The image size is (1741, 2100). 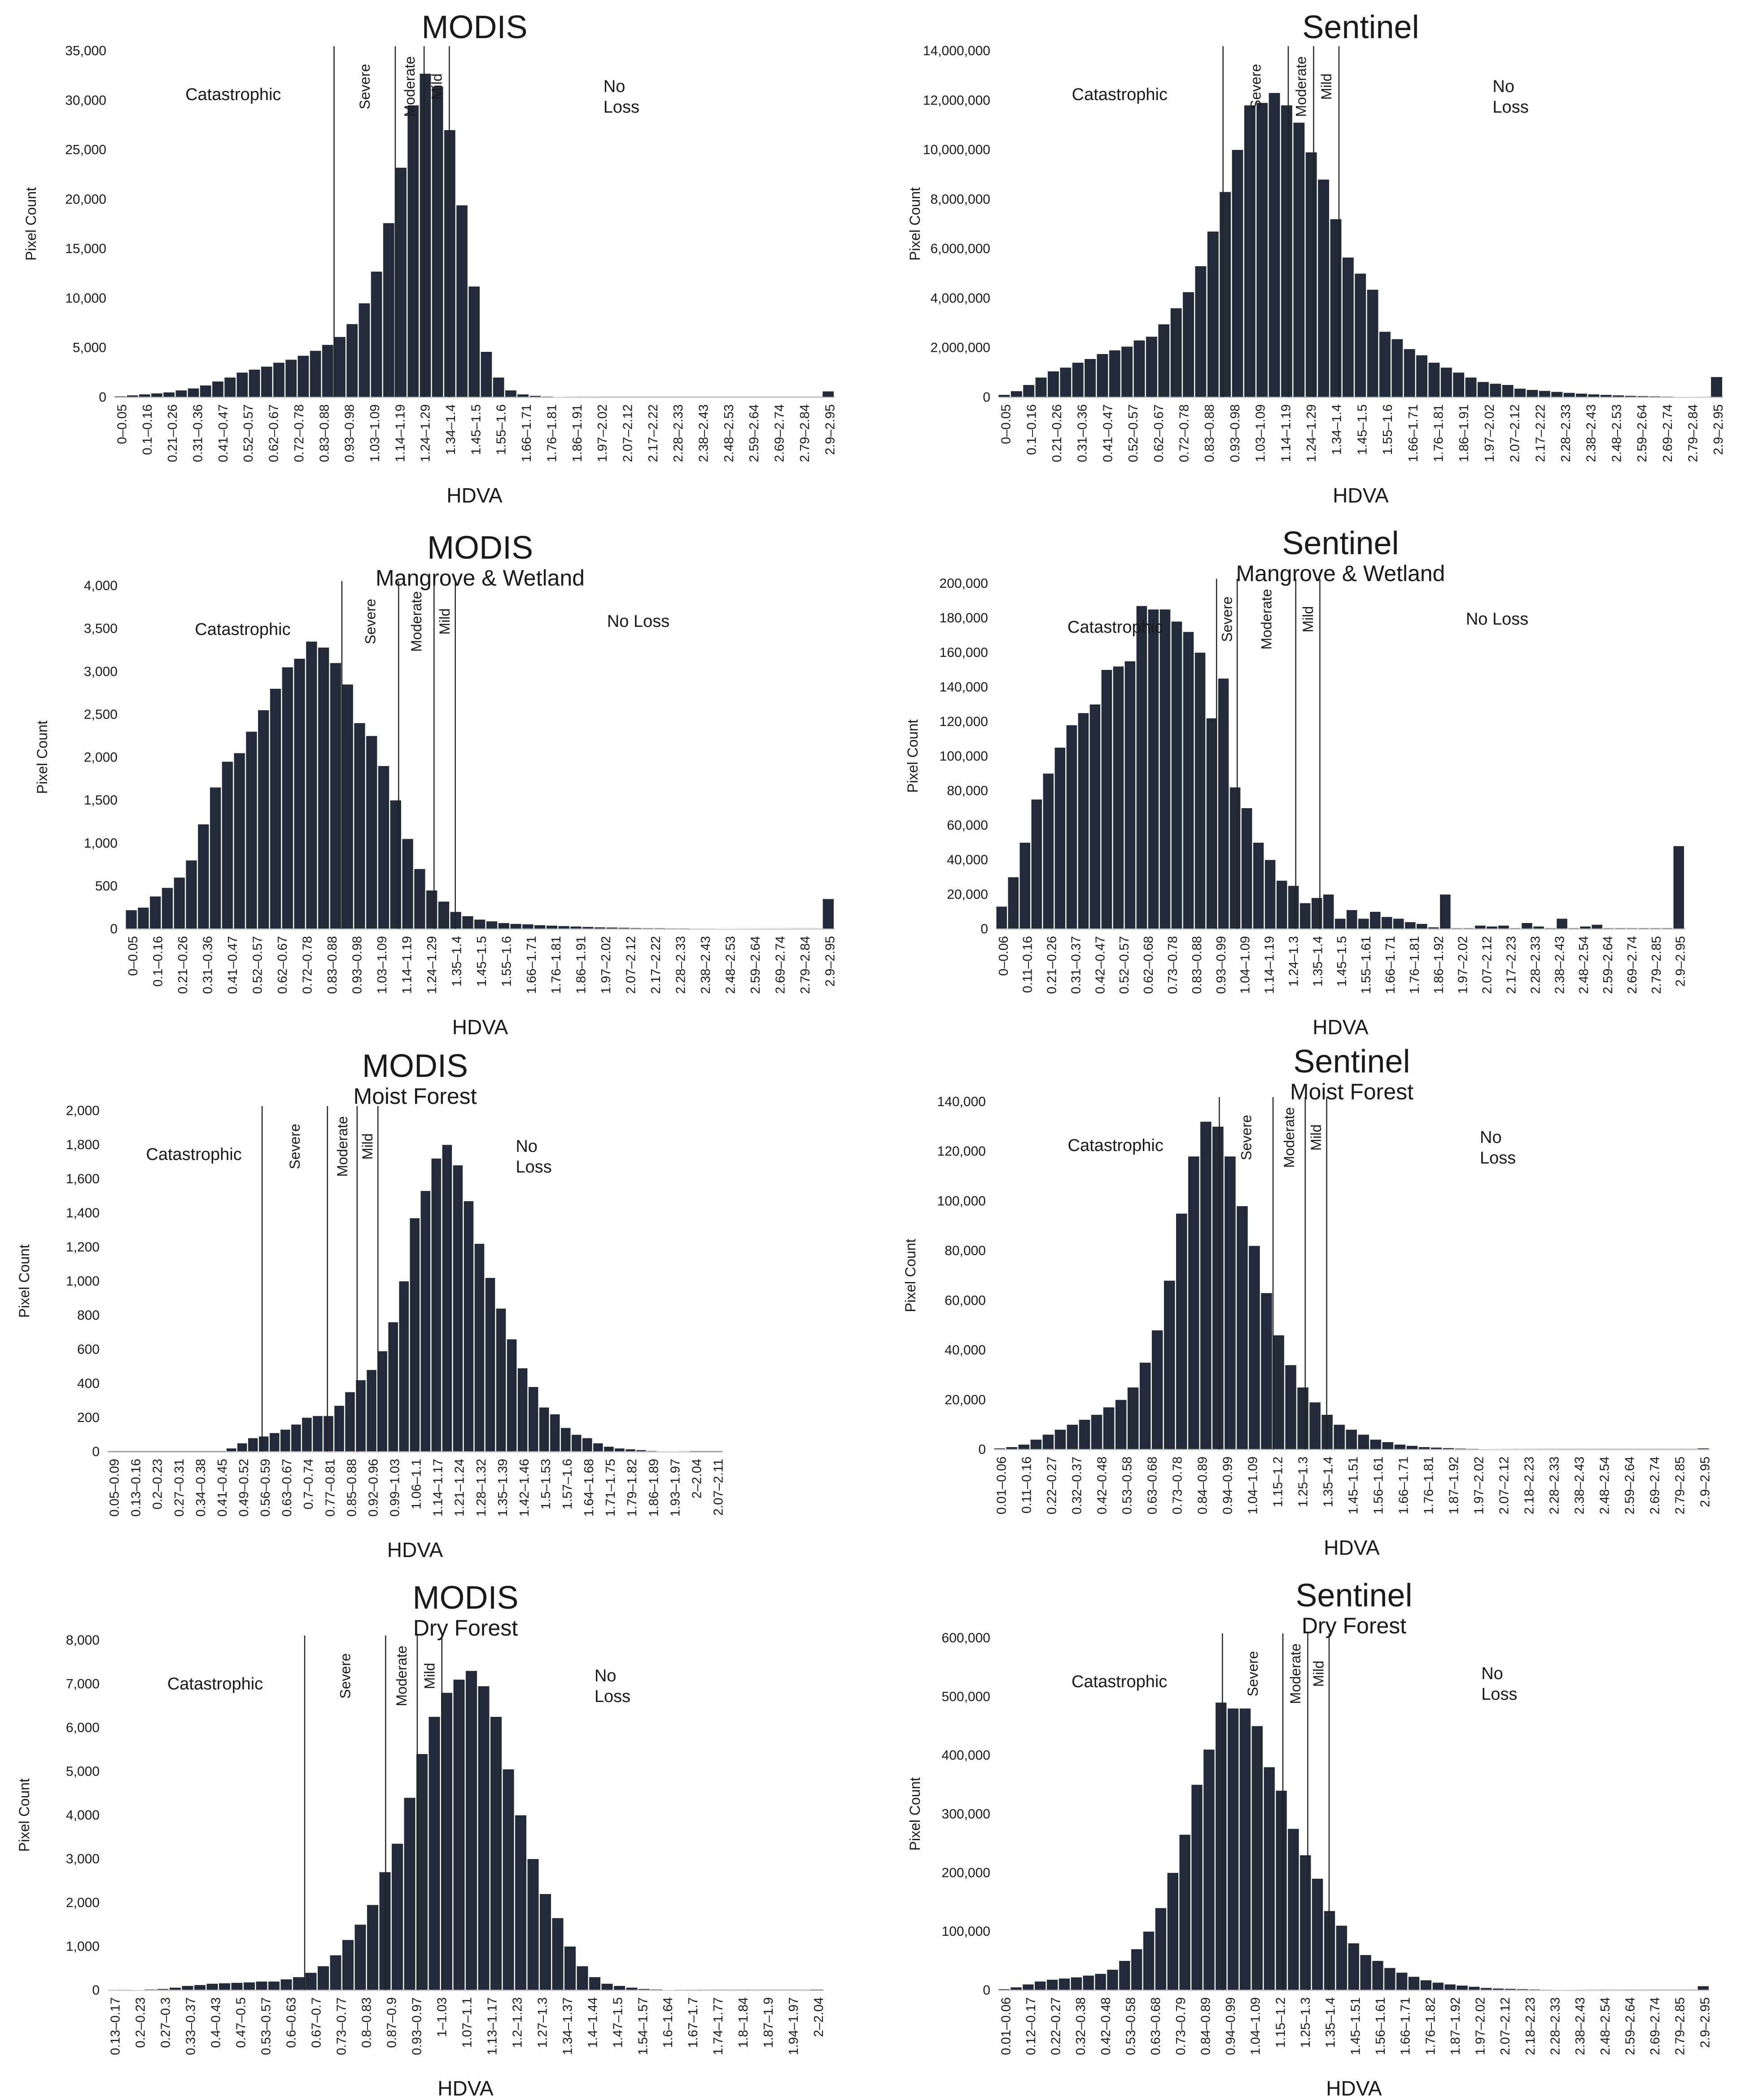 What do you see at coordinates (1278, 1482) in the screenshot?
I see `x-tick-label: 1.15–1.2` at bounding box center [1278, 1482].